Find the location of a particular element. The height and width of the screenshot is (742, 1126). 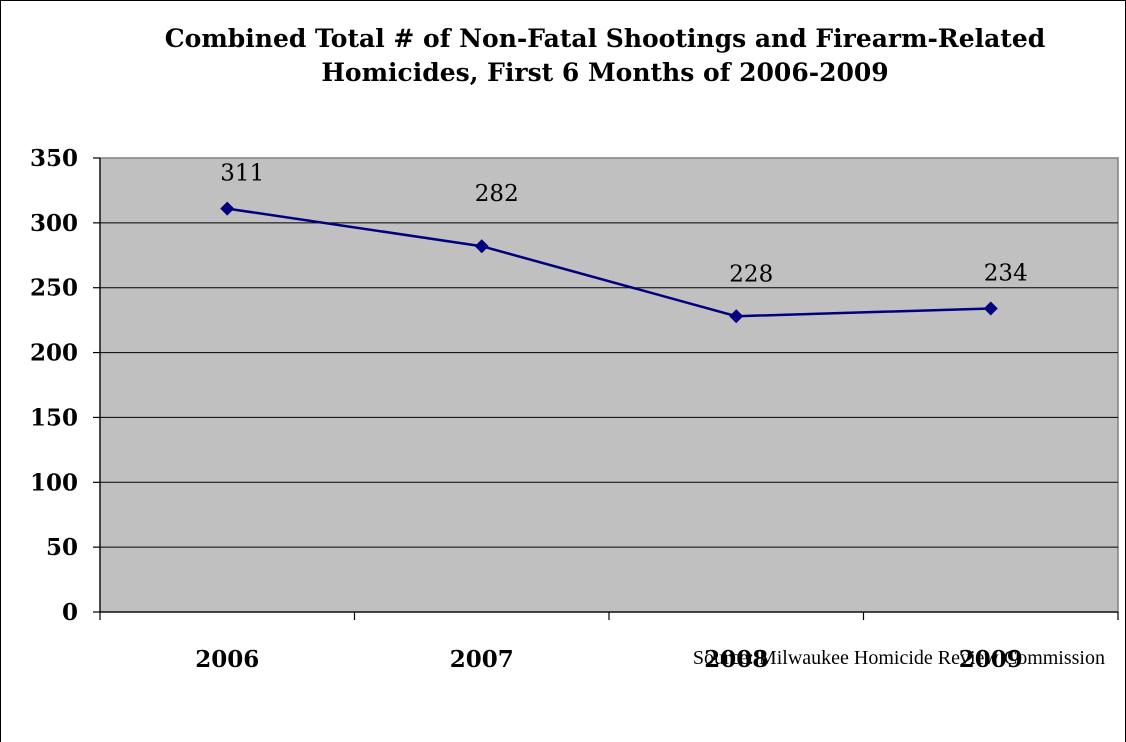

x-tick-label: 2008 is located at coordinates (736, 659).